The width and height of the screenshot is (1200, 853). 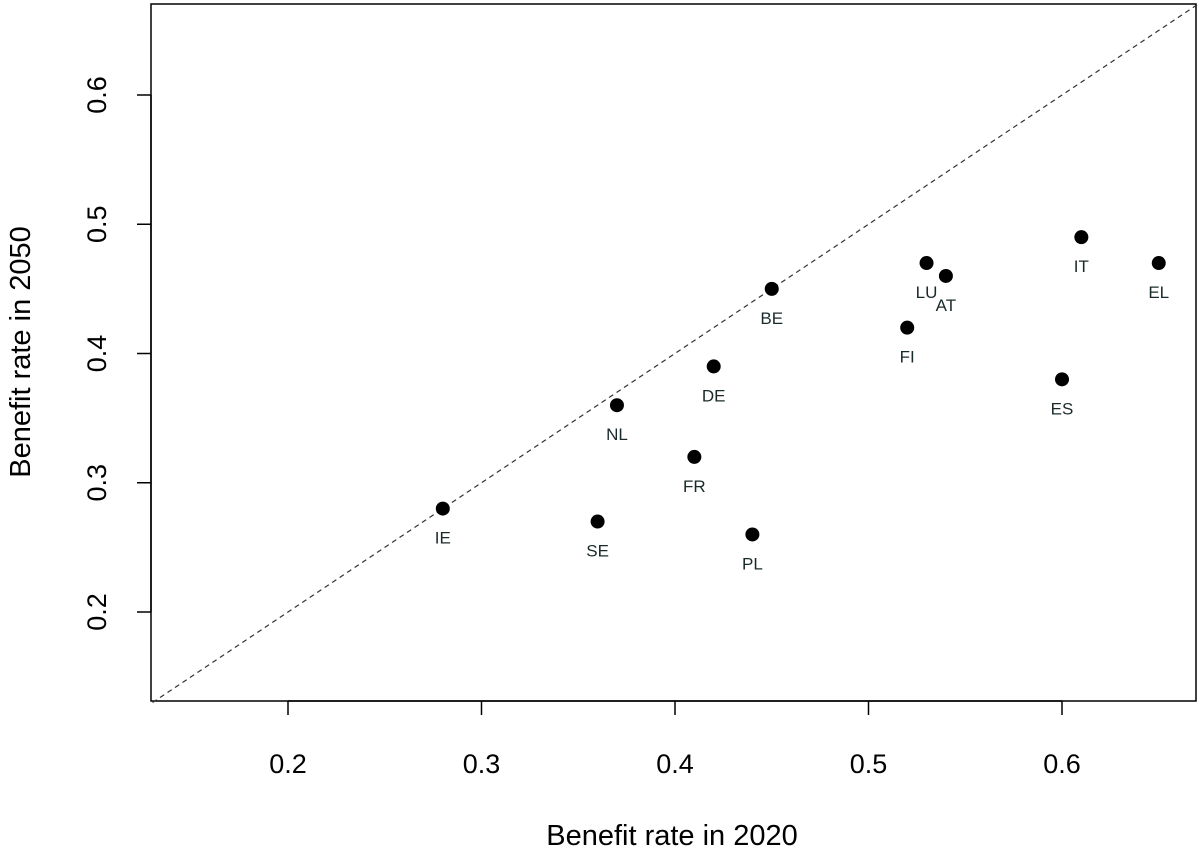 What do you see at coordinates (97, 483) in the screenshot?
I see `y-tick-label: 0.3` at bounding box center [97, 483].